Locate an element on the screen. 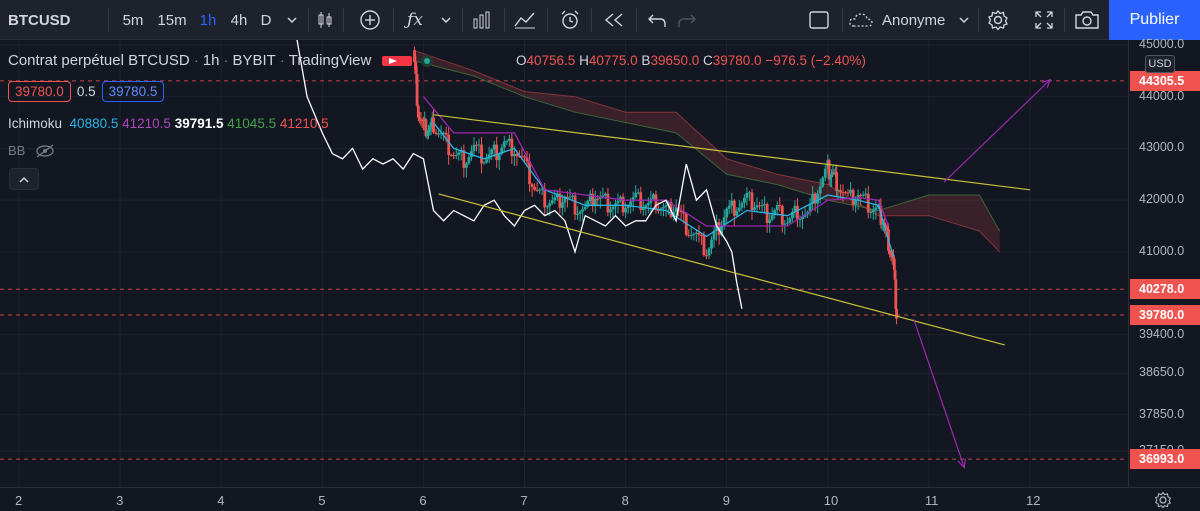 The image size is (1200, 511). price-tick-label: 39400.0 is located at coordinates (1162, 333).